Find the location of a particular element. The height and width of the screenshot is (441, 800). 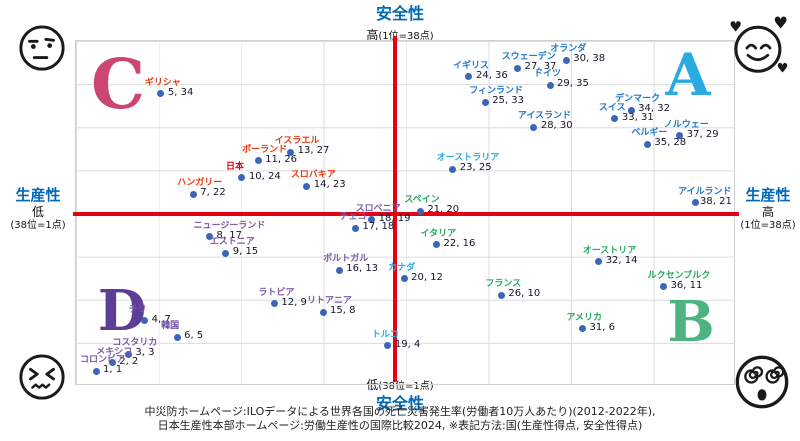

country-label: アイルランド is located at coordinates (705, 191).